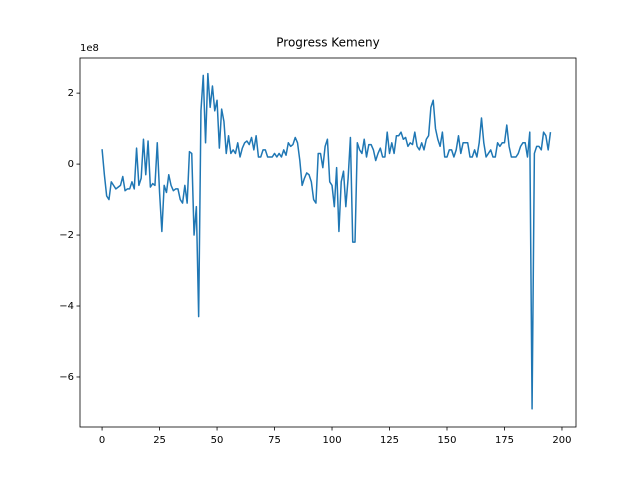 This screenshot has width=640, height=480. I want to click on x-tick-label: 150, so click(446, 440).